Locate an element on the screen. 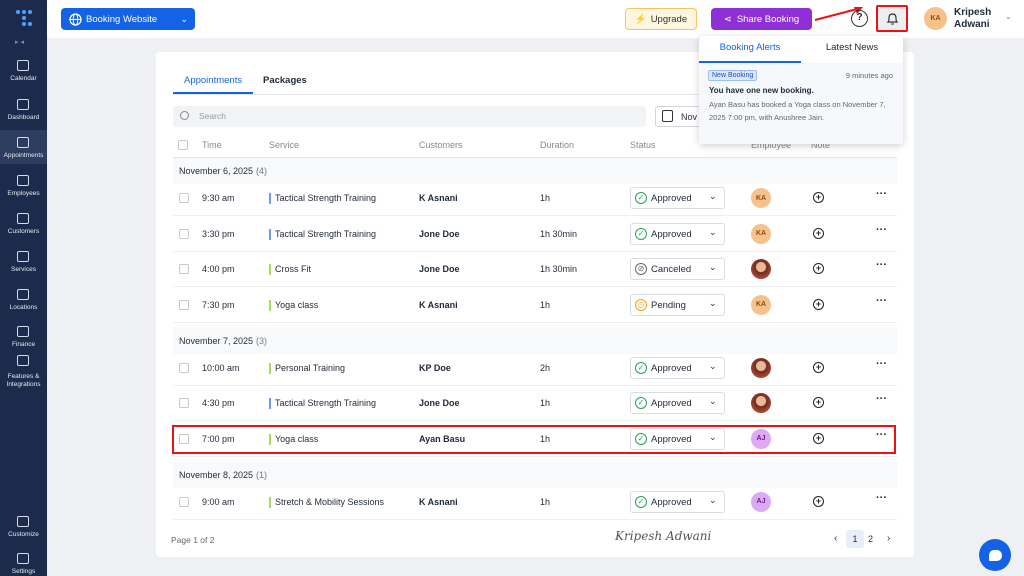  chat-button is located at coordinates (995, 555).